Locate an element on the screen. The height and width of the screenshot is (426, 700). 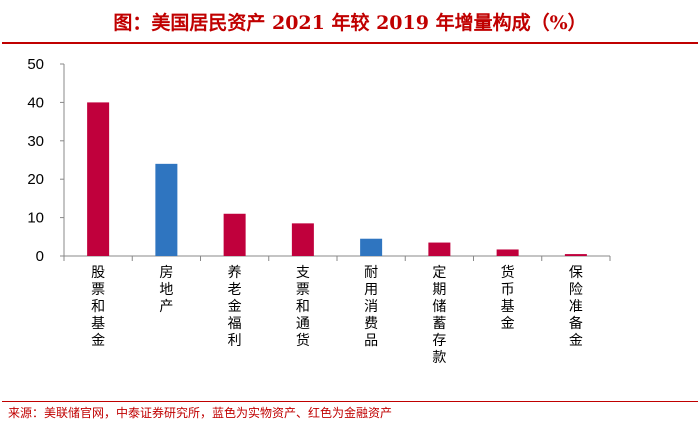
y-tick-label: 30 is located at coordinates (35, 141).